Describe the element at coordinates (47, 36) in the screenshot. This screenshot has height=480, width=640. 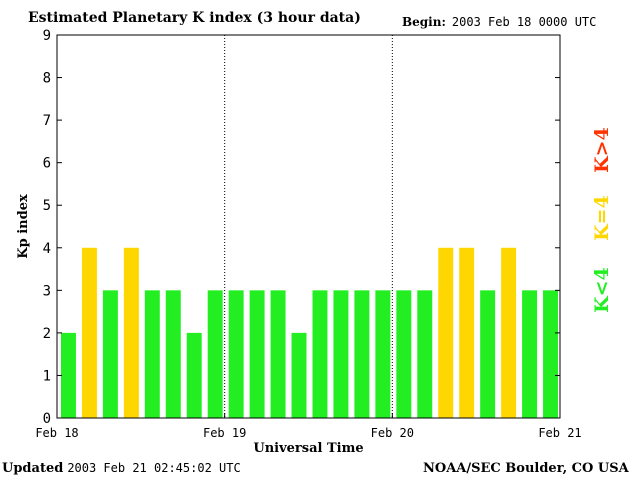
I see `y-tick-label: 9` at that location.